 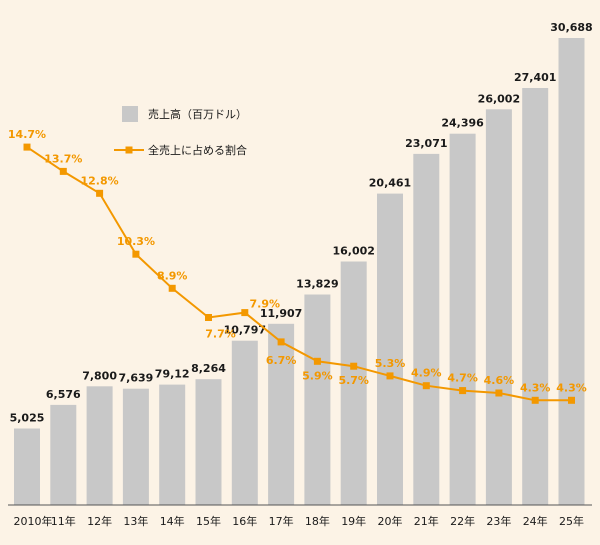 What do you see at coordinates (390, 363) in the screenshot?
I see `pct-label: 5.3%` at bounding box center [390, 363].